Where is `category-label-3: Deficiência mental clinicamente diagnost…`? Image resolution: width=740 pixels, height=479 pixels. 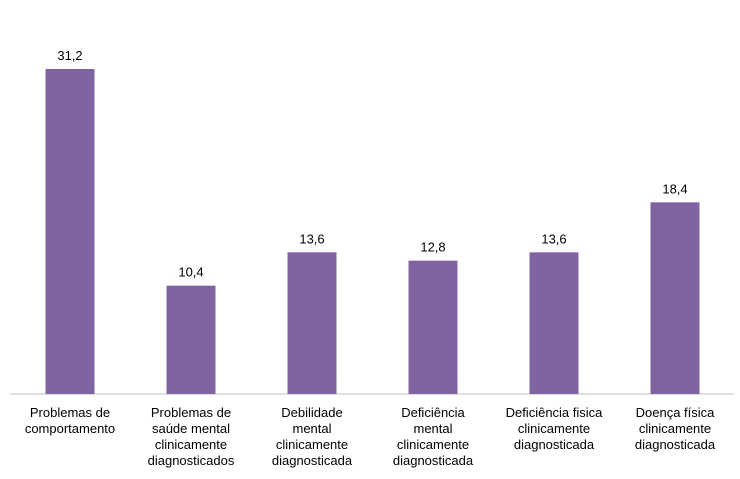
category-label-3: Deficiência mental clinicamente diagnost… is located at coordinates (433, 436).